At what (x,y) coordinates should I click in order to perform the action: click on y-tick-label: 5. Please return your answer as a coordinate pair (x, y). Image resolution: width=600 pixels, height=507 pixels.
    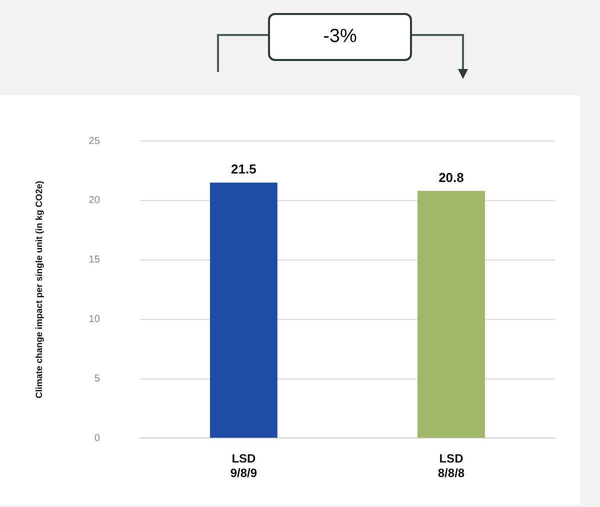
    Looking at the image, I should click on (97, 379).